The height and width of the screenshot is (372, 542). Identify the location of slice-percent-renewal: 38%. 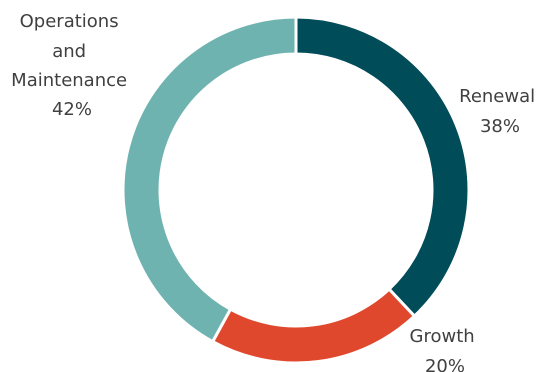
(500, 126).